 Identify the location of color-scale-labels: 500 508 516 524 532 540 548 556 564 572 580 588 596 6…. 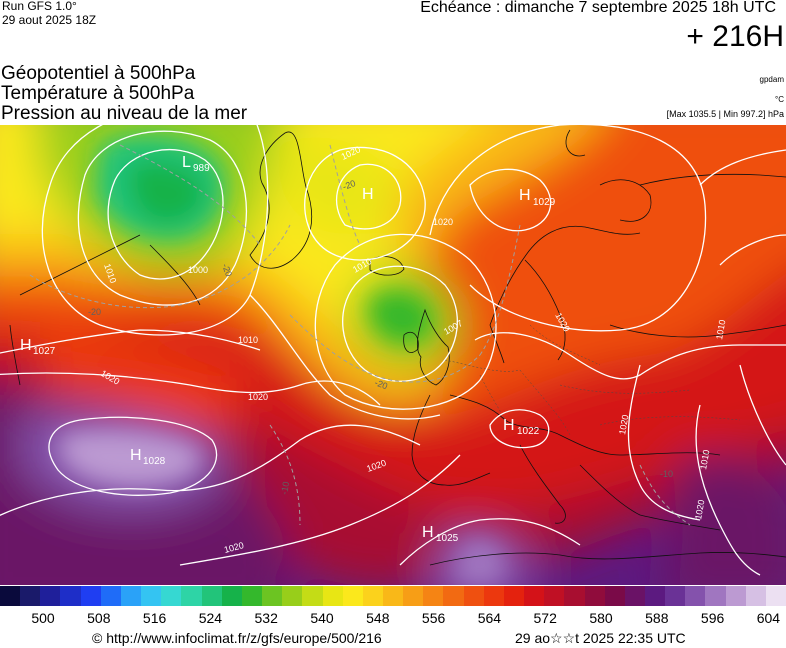
(393, 619).